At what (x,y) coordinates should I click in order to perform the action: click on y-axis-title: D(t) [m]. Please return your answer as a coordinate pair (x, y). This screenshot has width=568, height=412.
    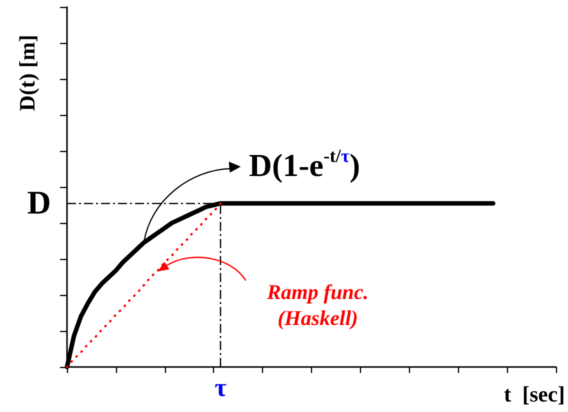
    Looking at the image, I should click on (27, 73).